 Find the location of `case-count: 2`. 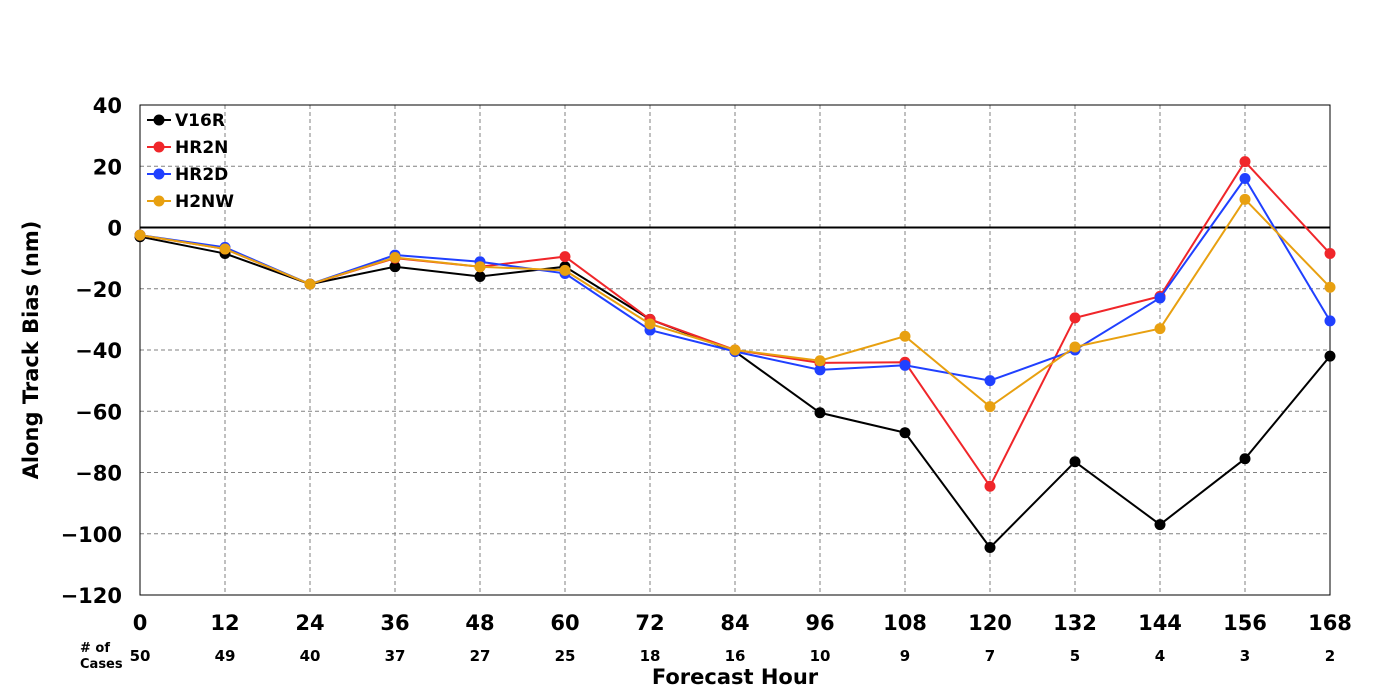

case-count: 2 is located at coordinates (1330, 656).